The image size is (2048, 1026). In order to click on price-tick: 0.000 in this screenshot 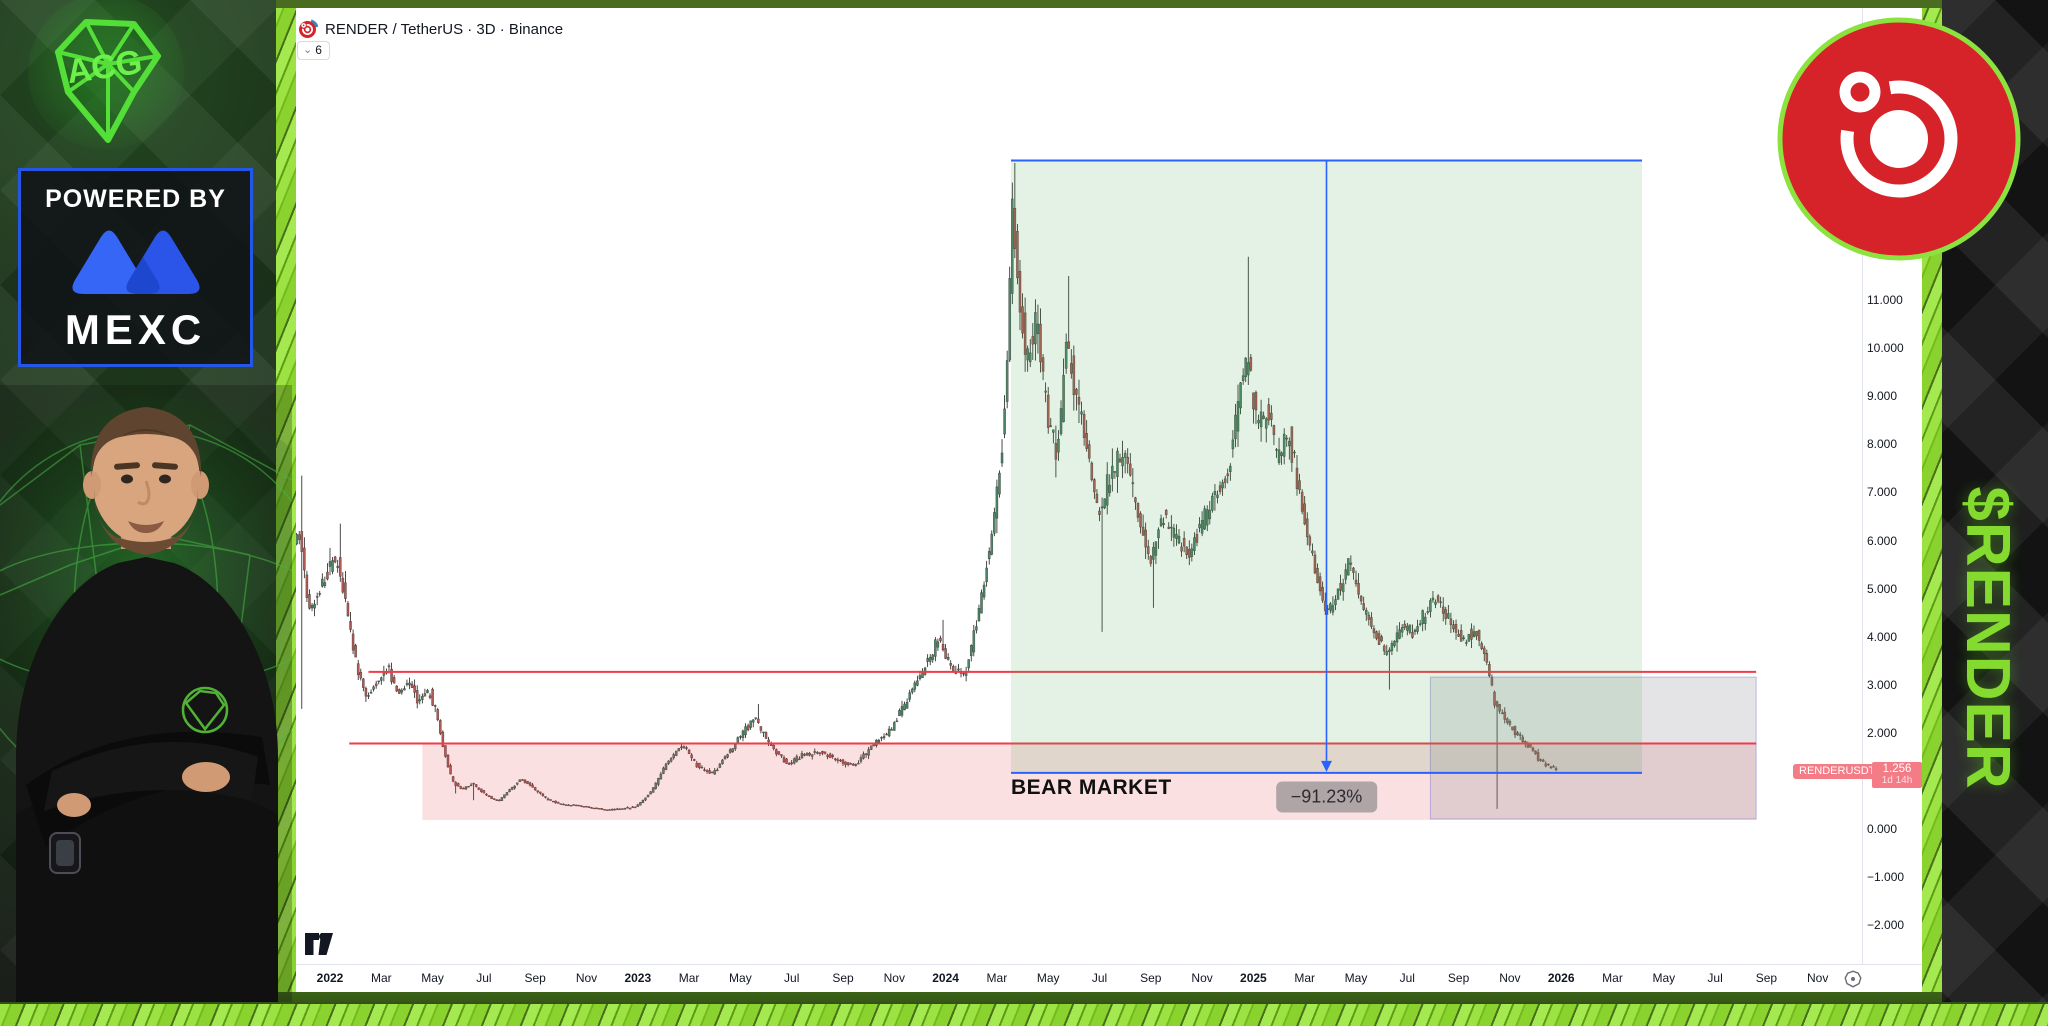, I will do `click(1882, 829)`.